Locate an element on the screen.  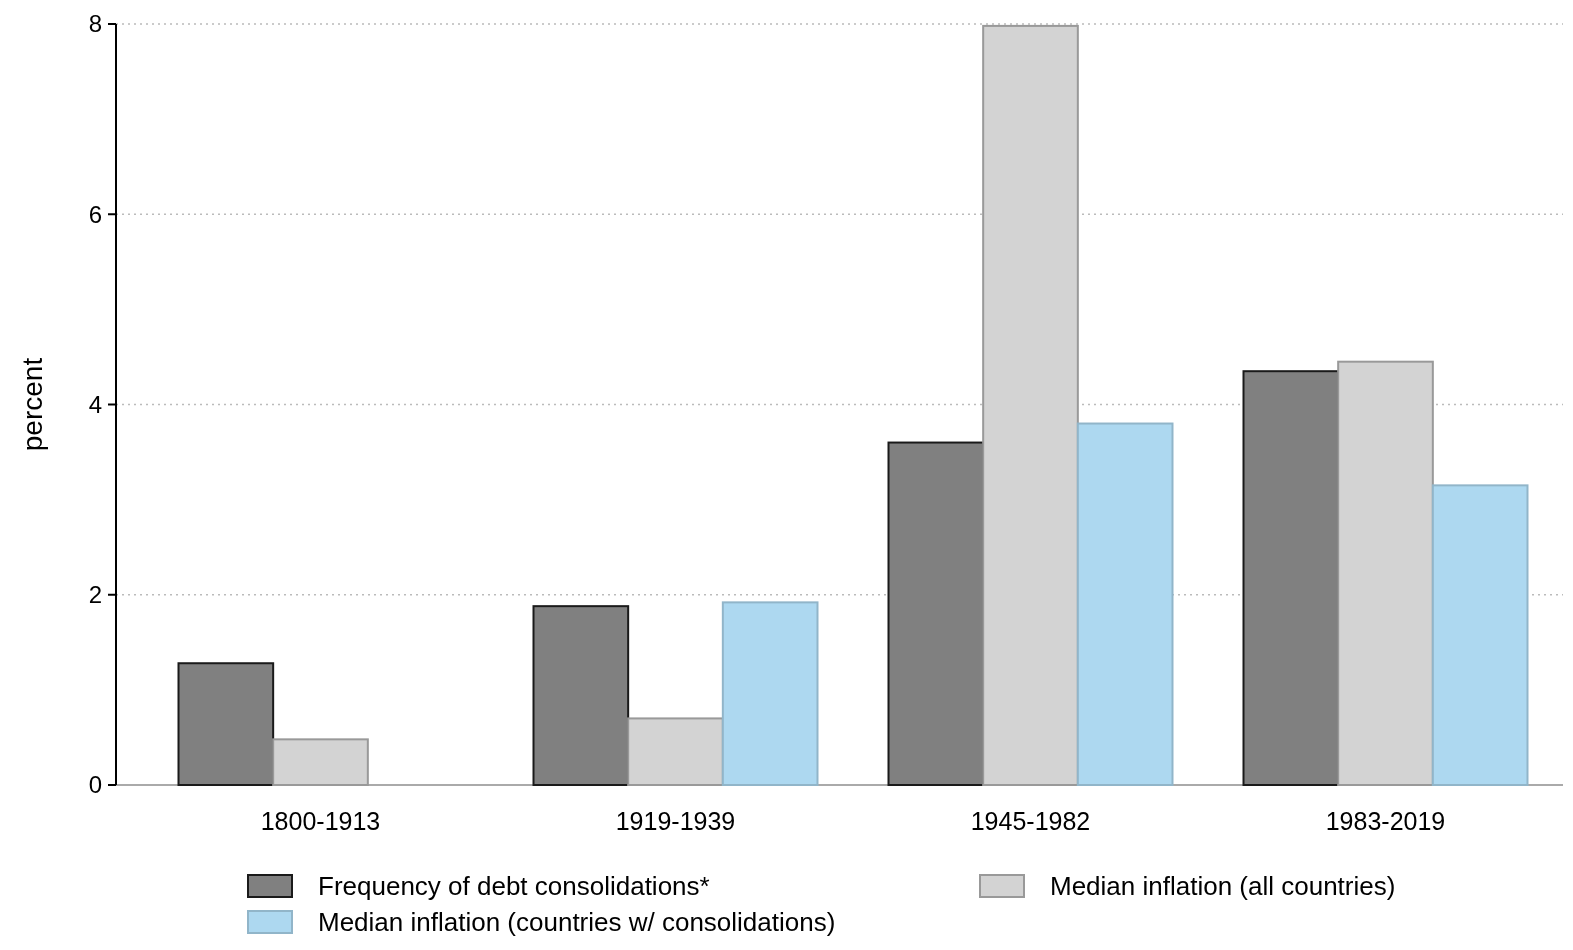
y-tick-label: 0 is located at coordinates (95, 785).